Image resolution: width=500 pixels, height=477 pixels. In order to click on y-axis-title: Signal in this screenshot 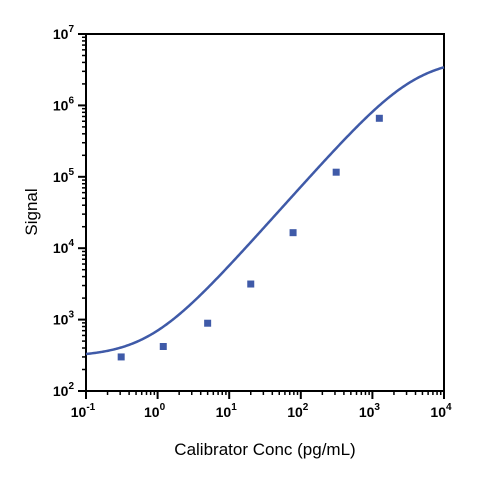, I will do `click(31, 211)`.